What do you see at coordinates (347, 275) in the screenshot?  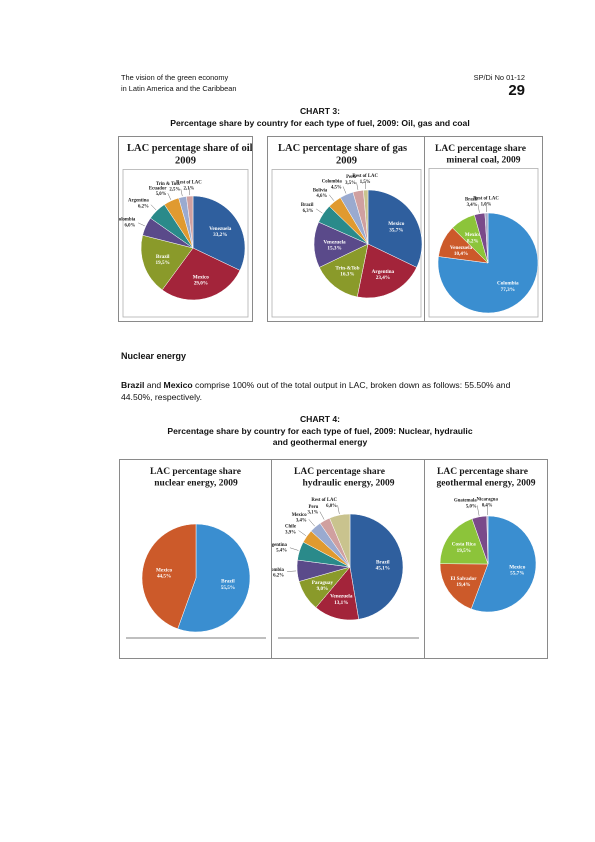 I see `slice-value-trin-tob: 16,3%` at bounding box center [347, 275].